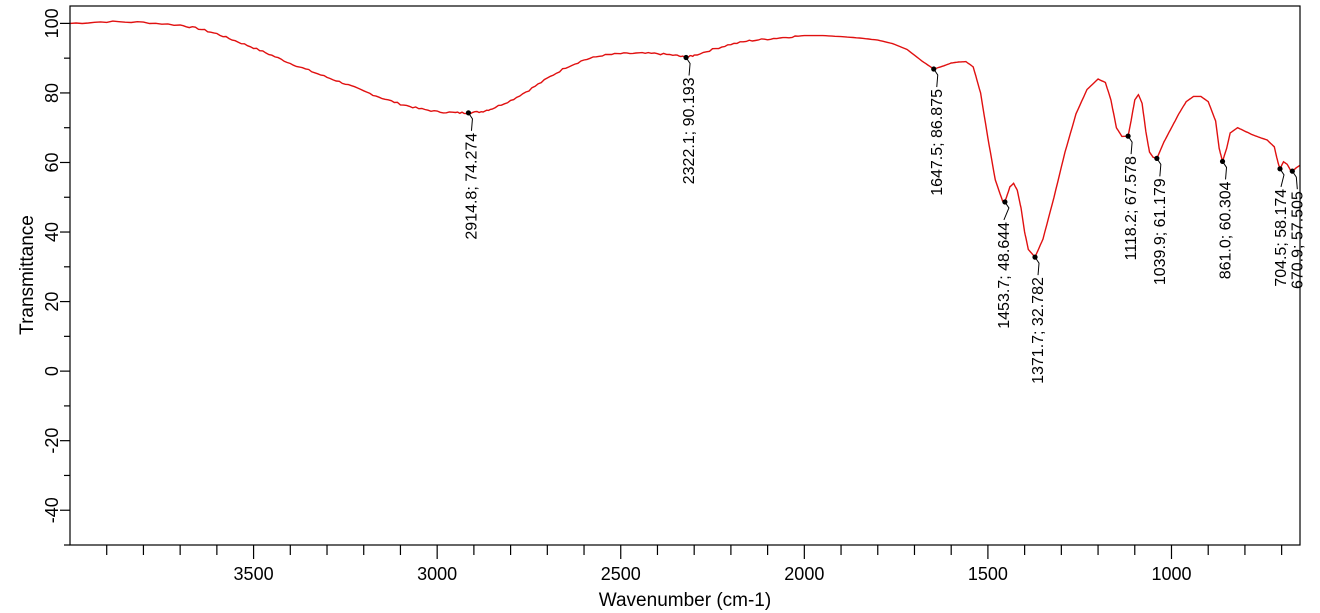 This screenshot has height=613, width=1320. I want to click on peak-label: 670.9; 57.505, so click(1297, 240).